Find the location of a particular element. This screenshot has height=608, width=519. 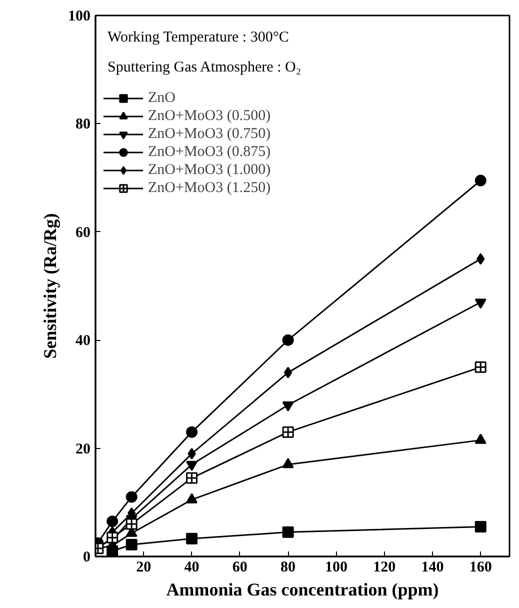

x-tick-label: 100 is located at coordinates (336, 568).